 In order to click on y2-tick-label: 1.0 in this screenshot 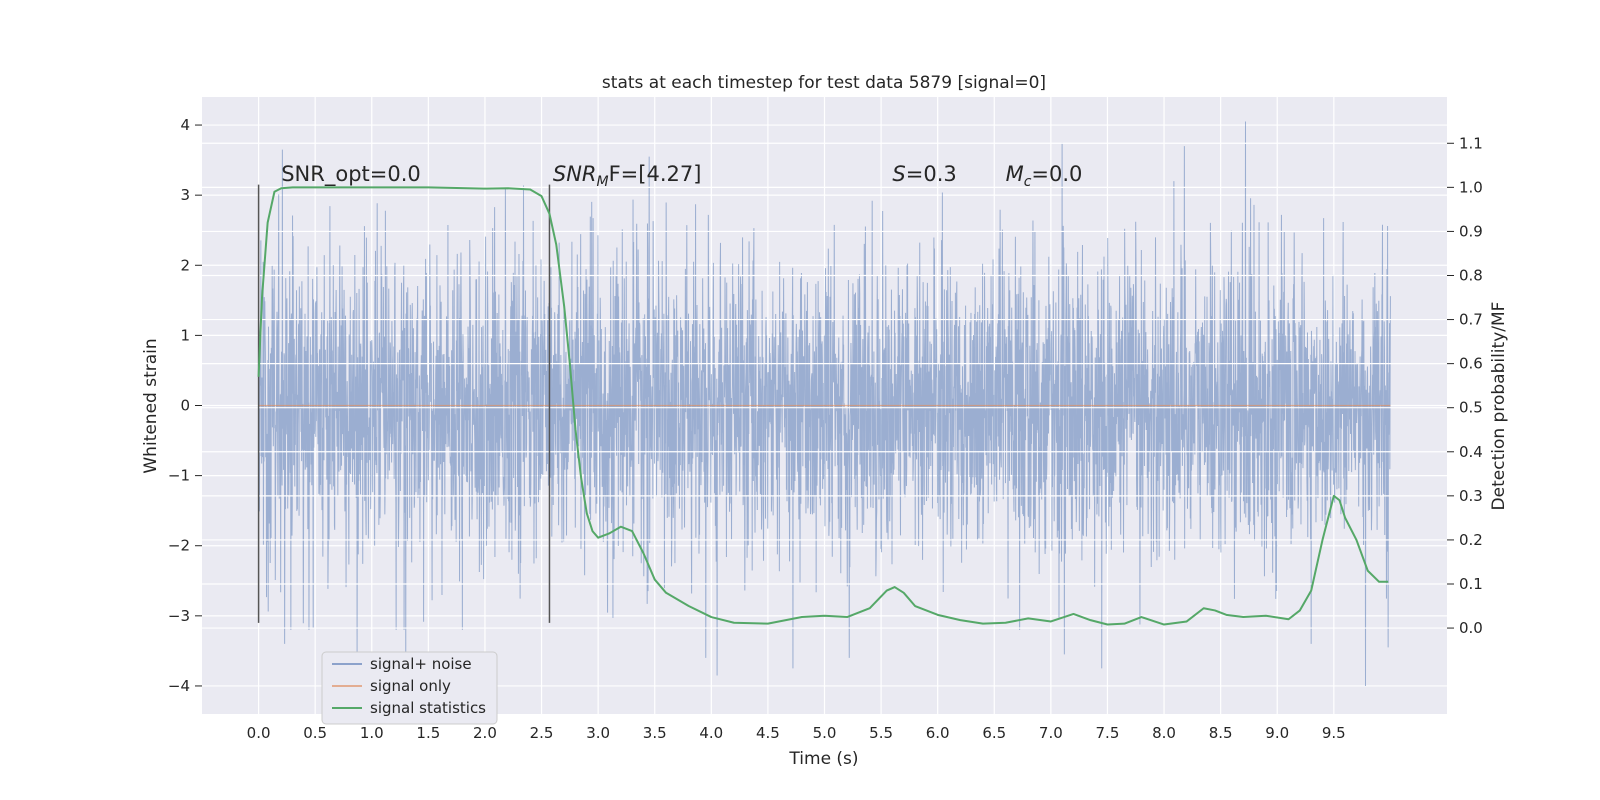, I will do `click(1471, 187)`.